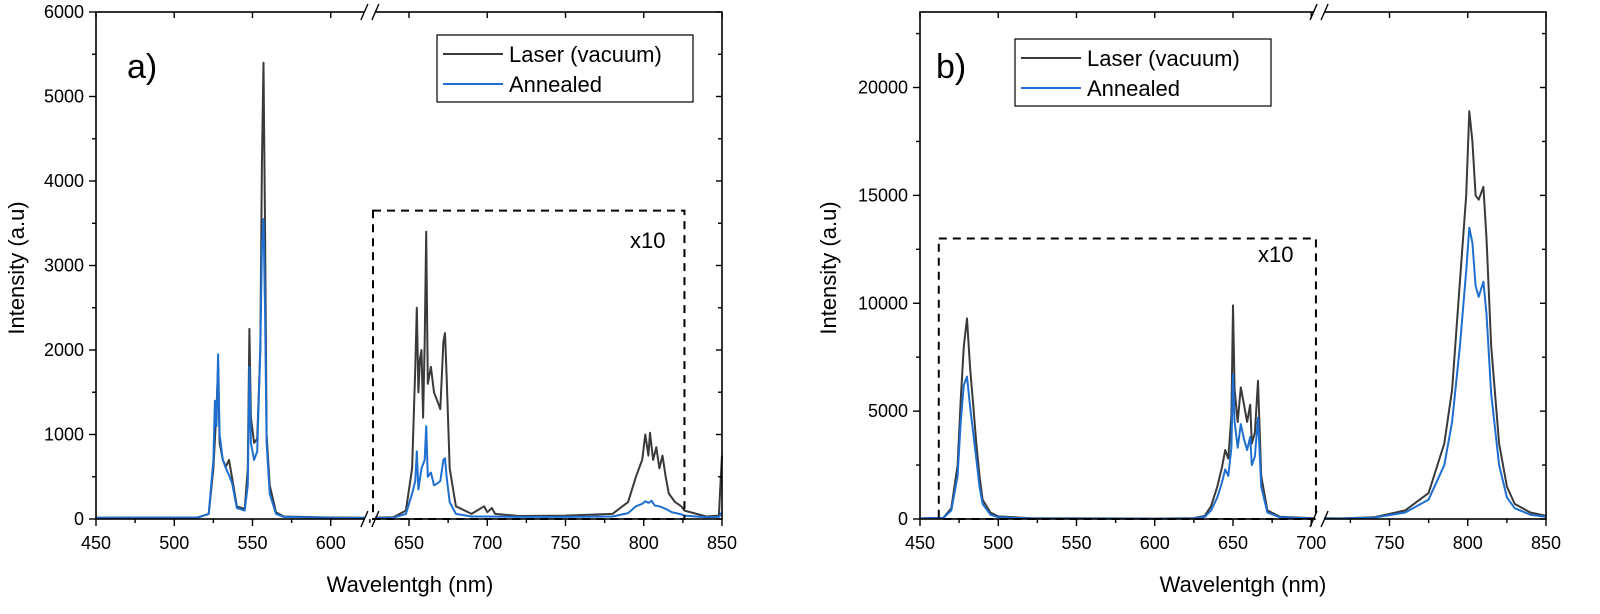  I want to click on chart-a-legend-label-laser: Laser (vacuum), so click(585, 54).